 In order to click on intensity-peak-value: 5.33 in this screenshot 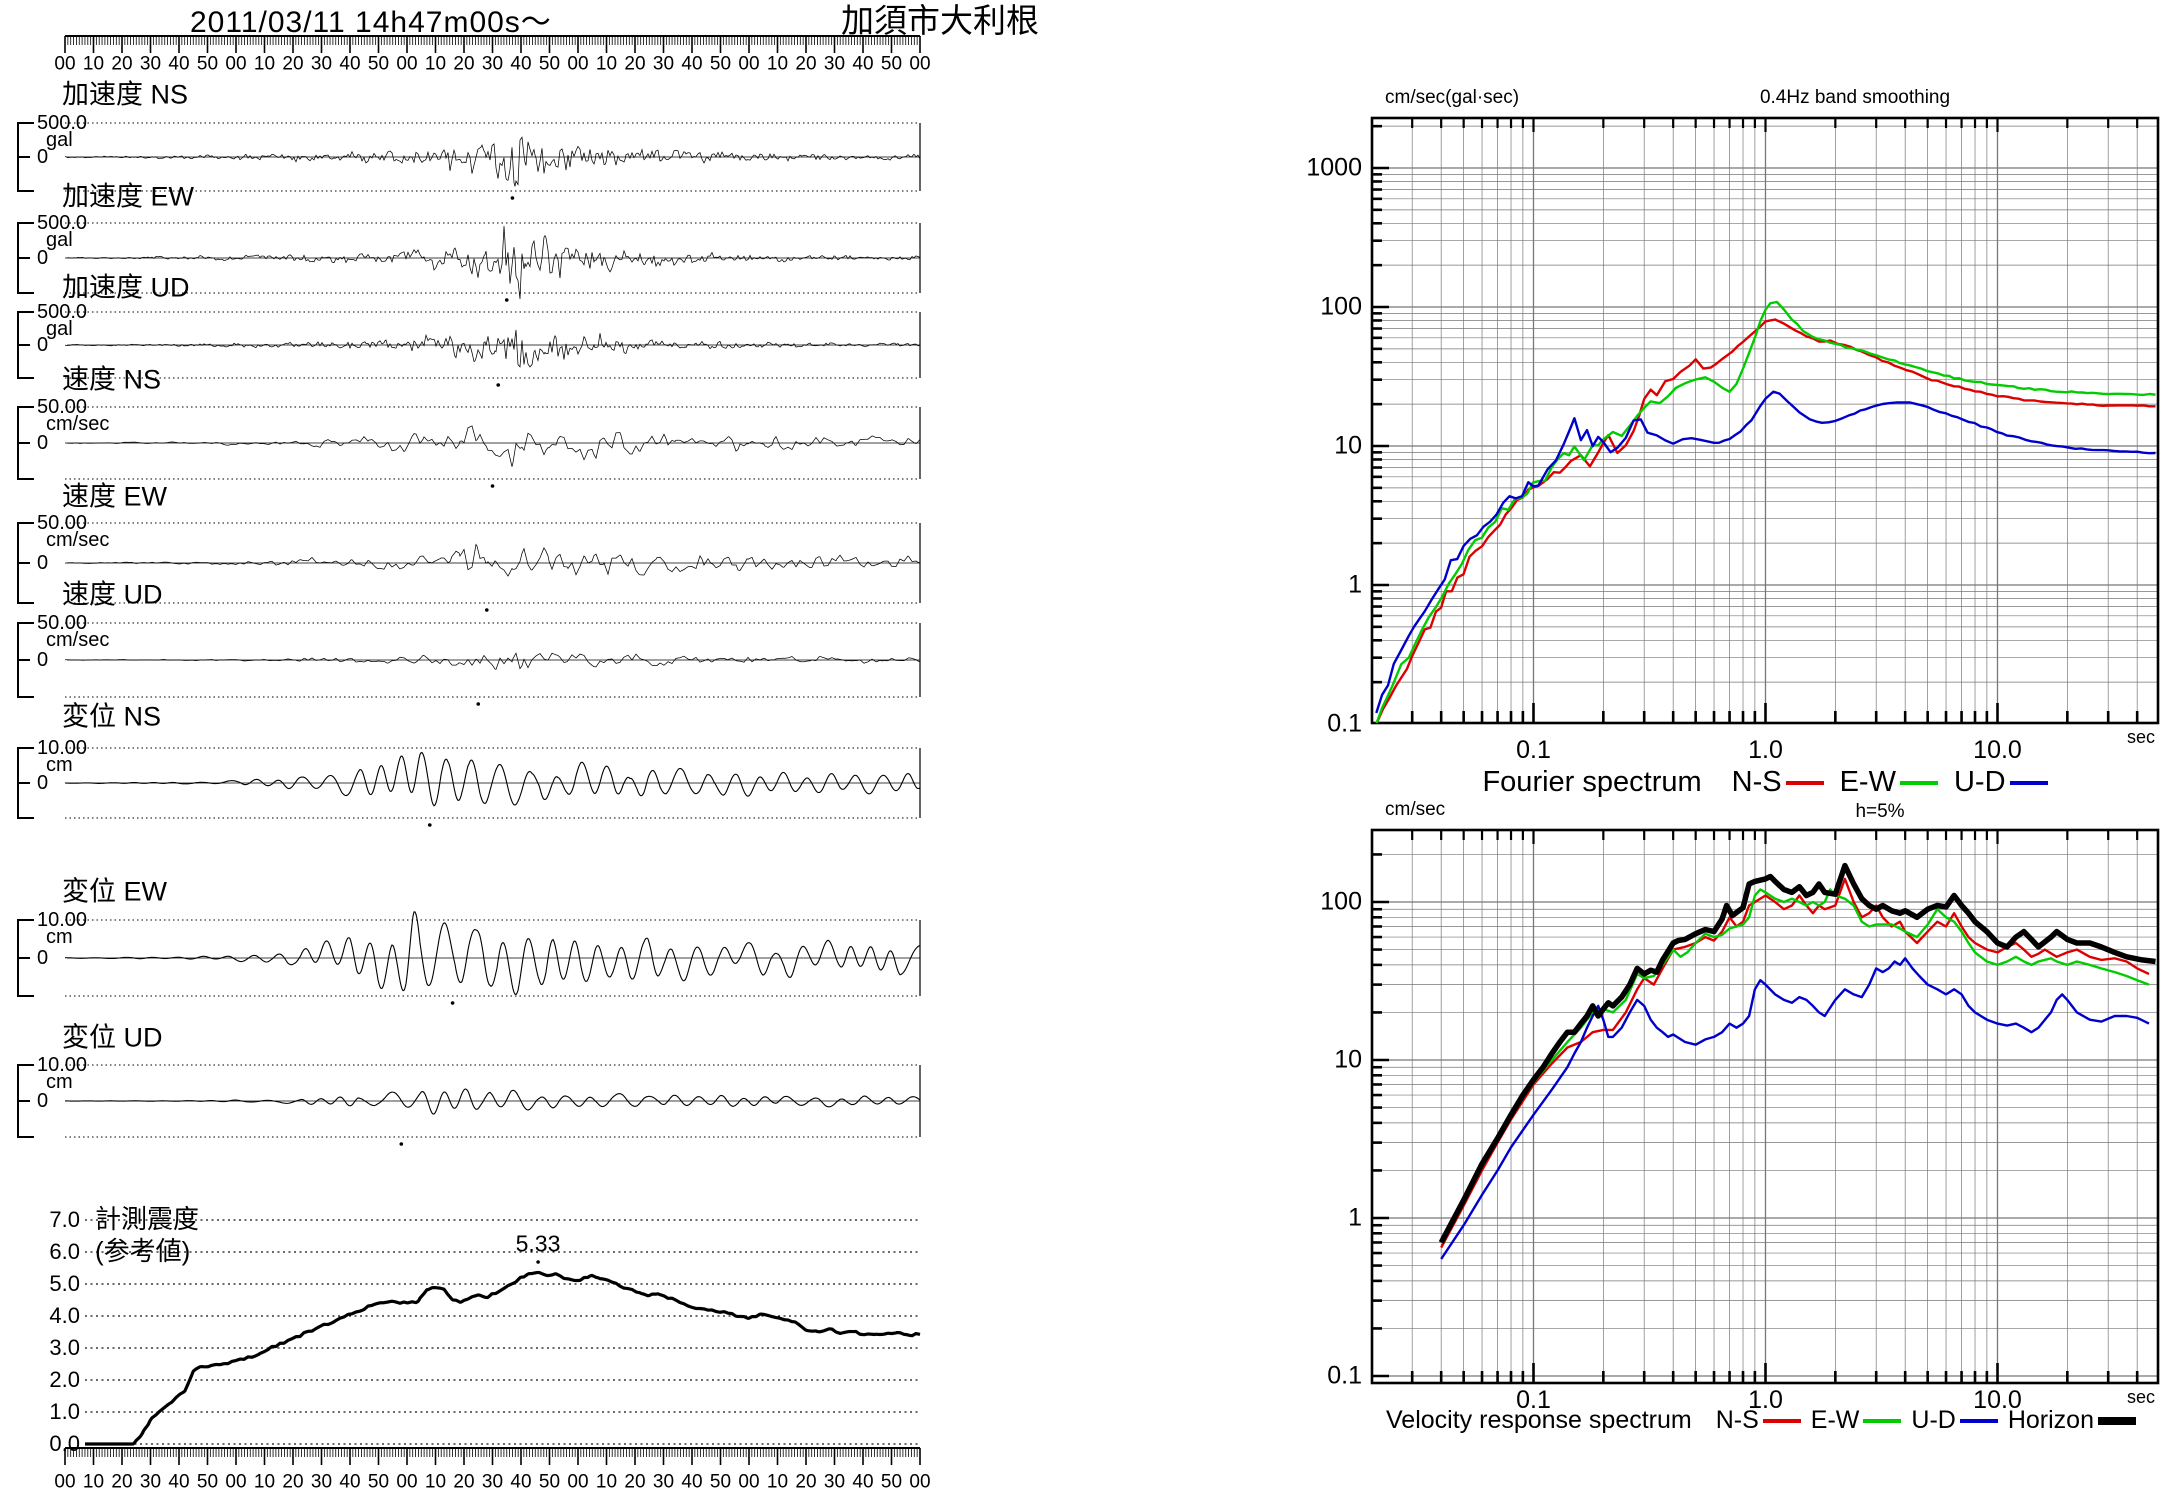, I will do `click(538, 1243)`.